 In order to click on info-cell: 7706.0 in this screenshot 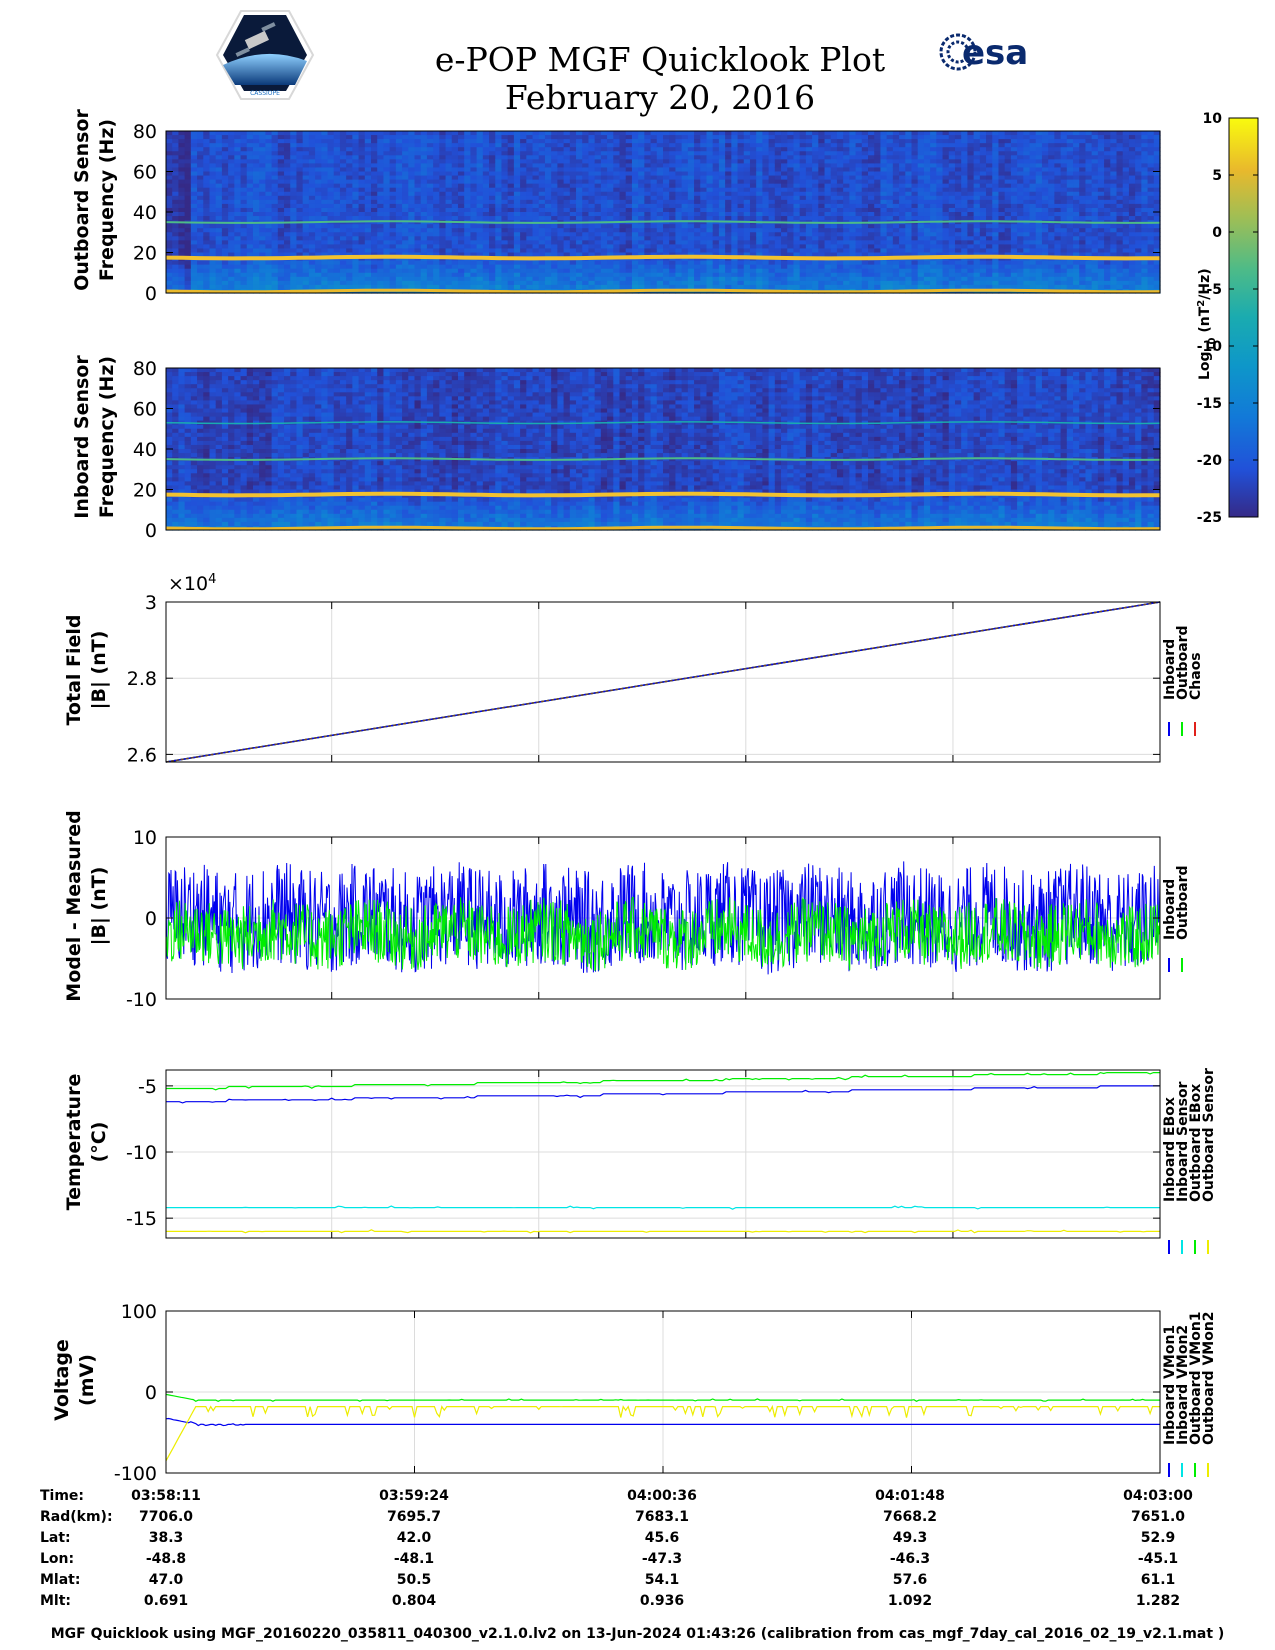, I will do `click(166, 1517)`.